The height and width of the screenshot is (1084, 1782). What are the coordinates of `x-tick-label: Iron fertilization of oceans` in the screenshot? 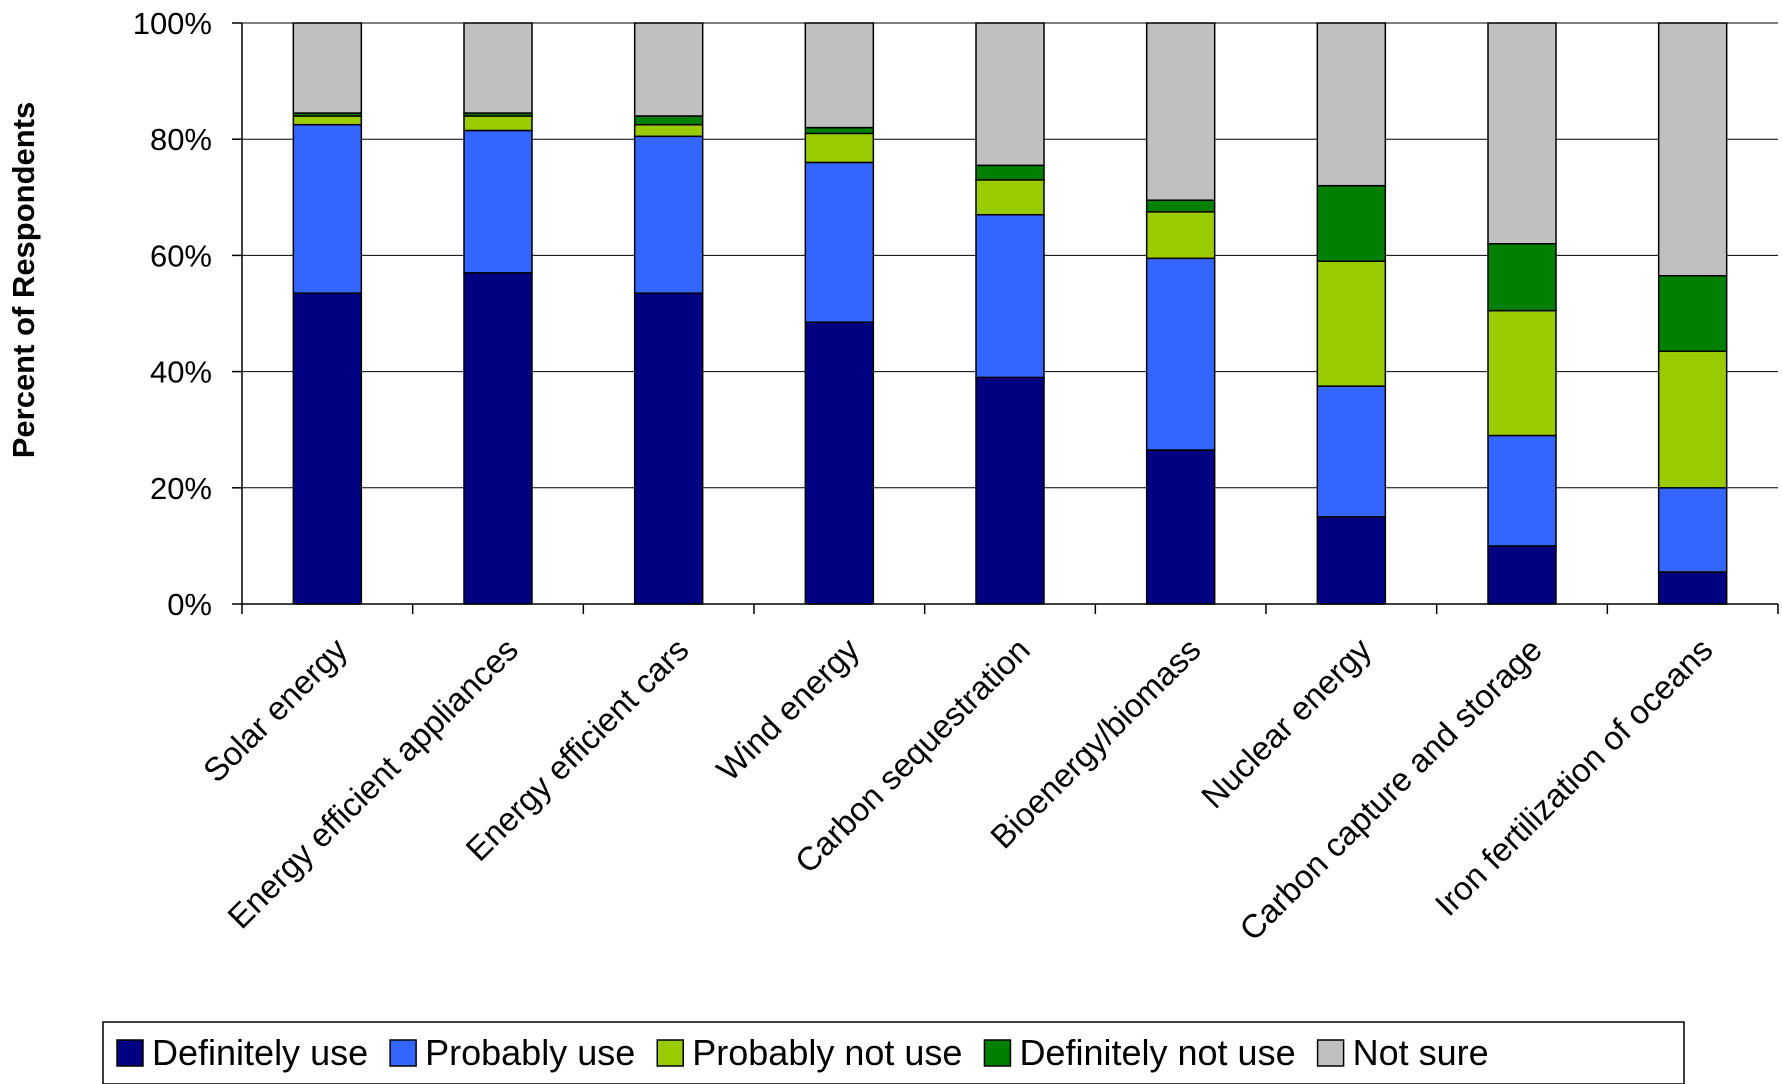 It's located at (1574, 777).